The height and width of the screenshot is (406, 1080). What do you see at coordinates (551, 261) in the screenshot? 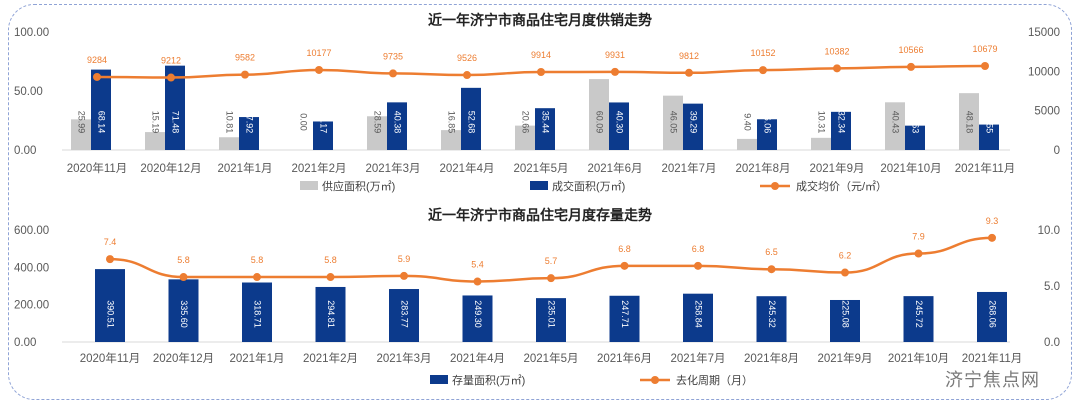
I see `line-value-label: 5.7` at bounding box center [551, 261].